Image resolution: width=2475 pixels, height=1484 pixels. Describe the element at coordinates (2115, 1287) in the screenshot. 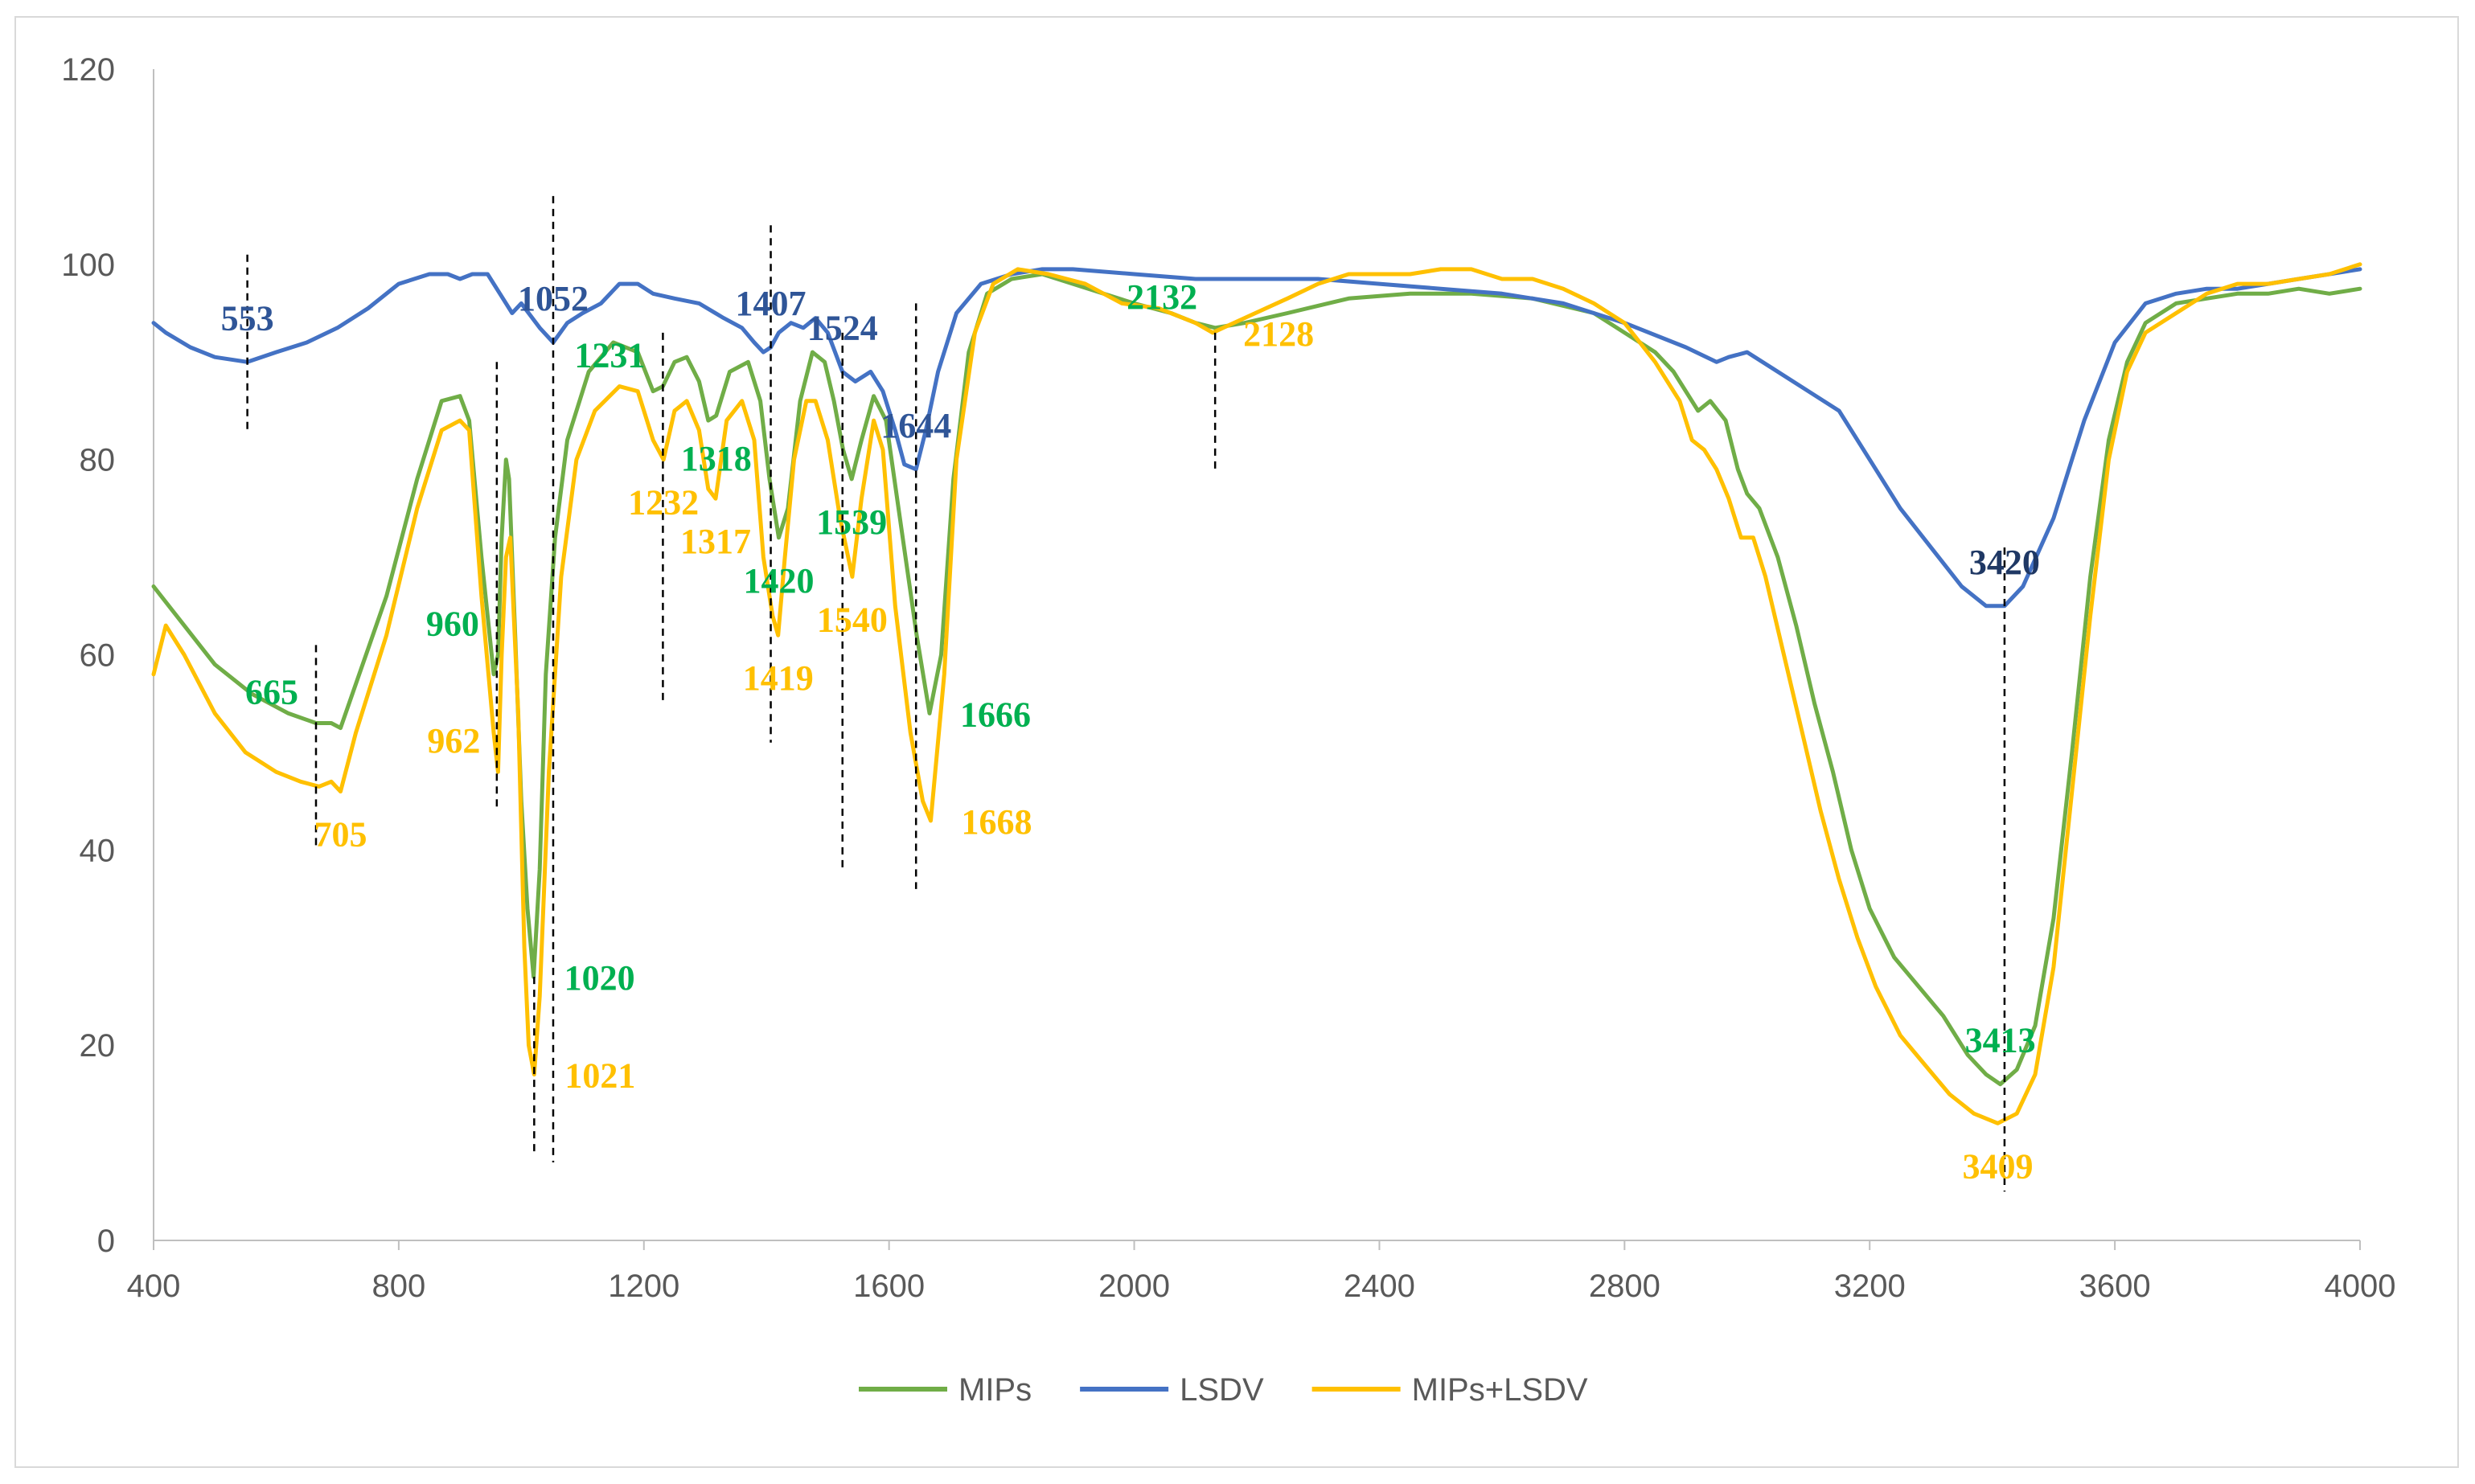

I see `x-tick-label: 3600` at that location.